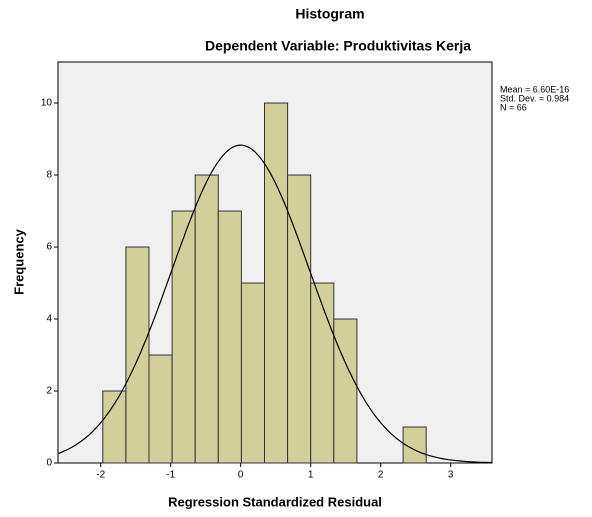  Describe the element at coordinates (47, 103) in the screenshot. I see `y-tick-label: 10` at that location.